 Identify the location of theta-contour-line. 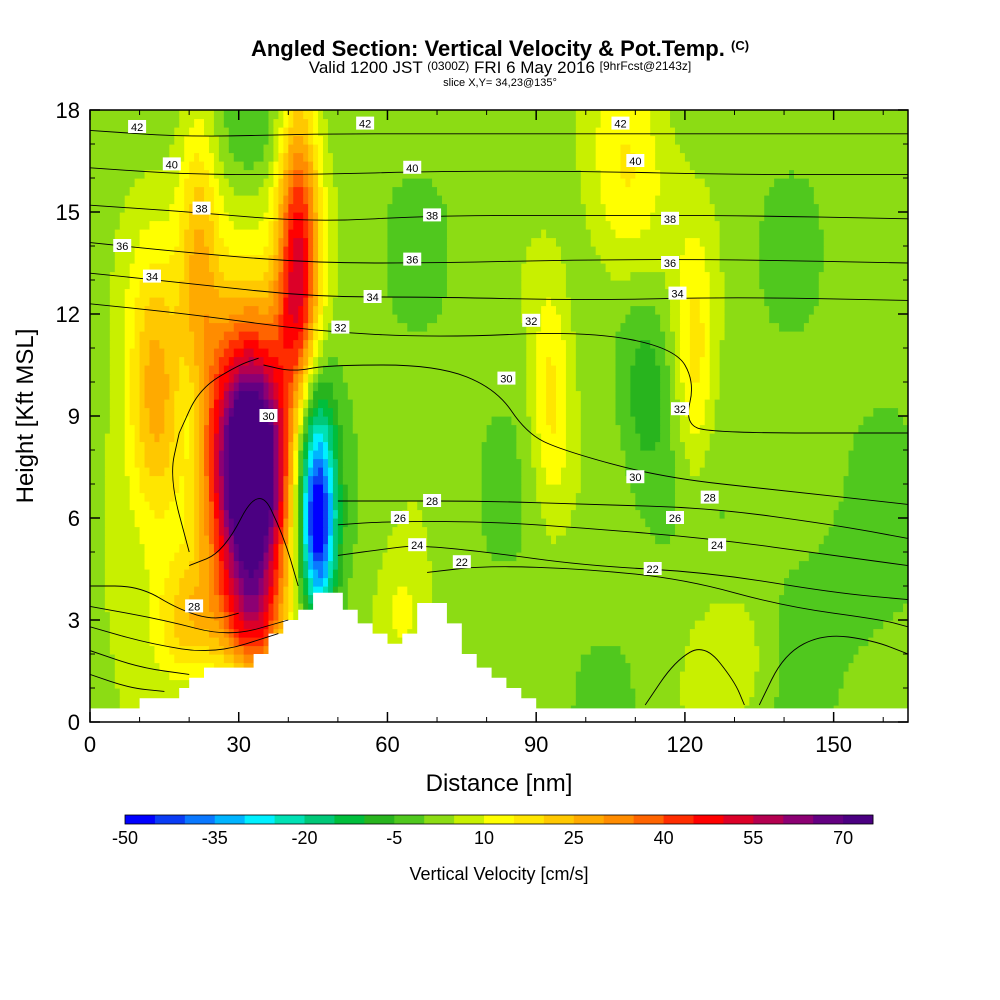
(127, 682).